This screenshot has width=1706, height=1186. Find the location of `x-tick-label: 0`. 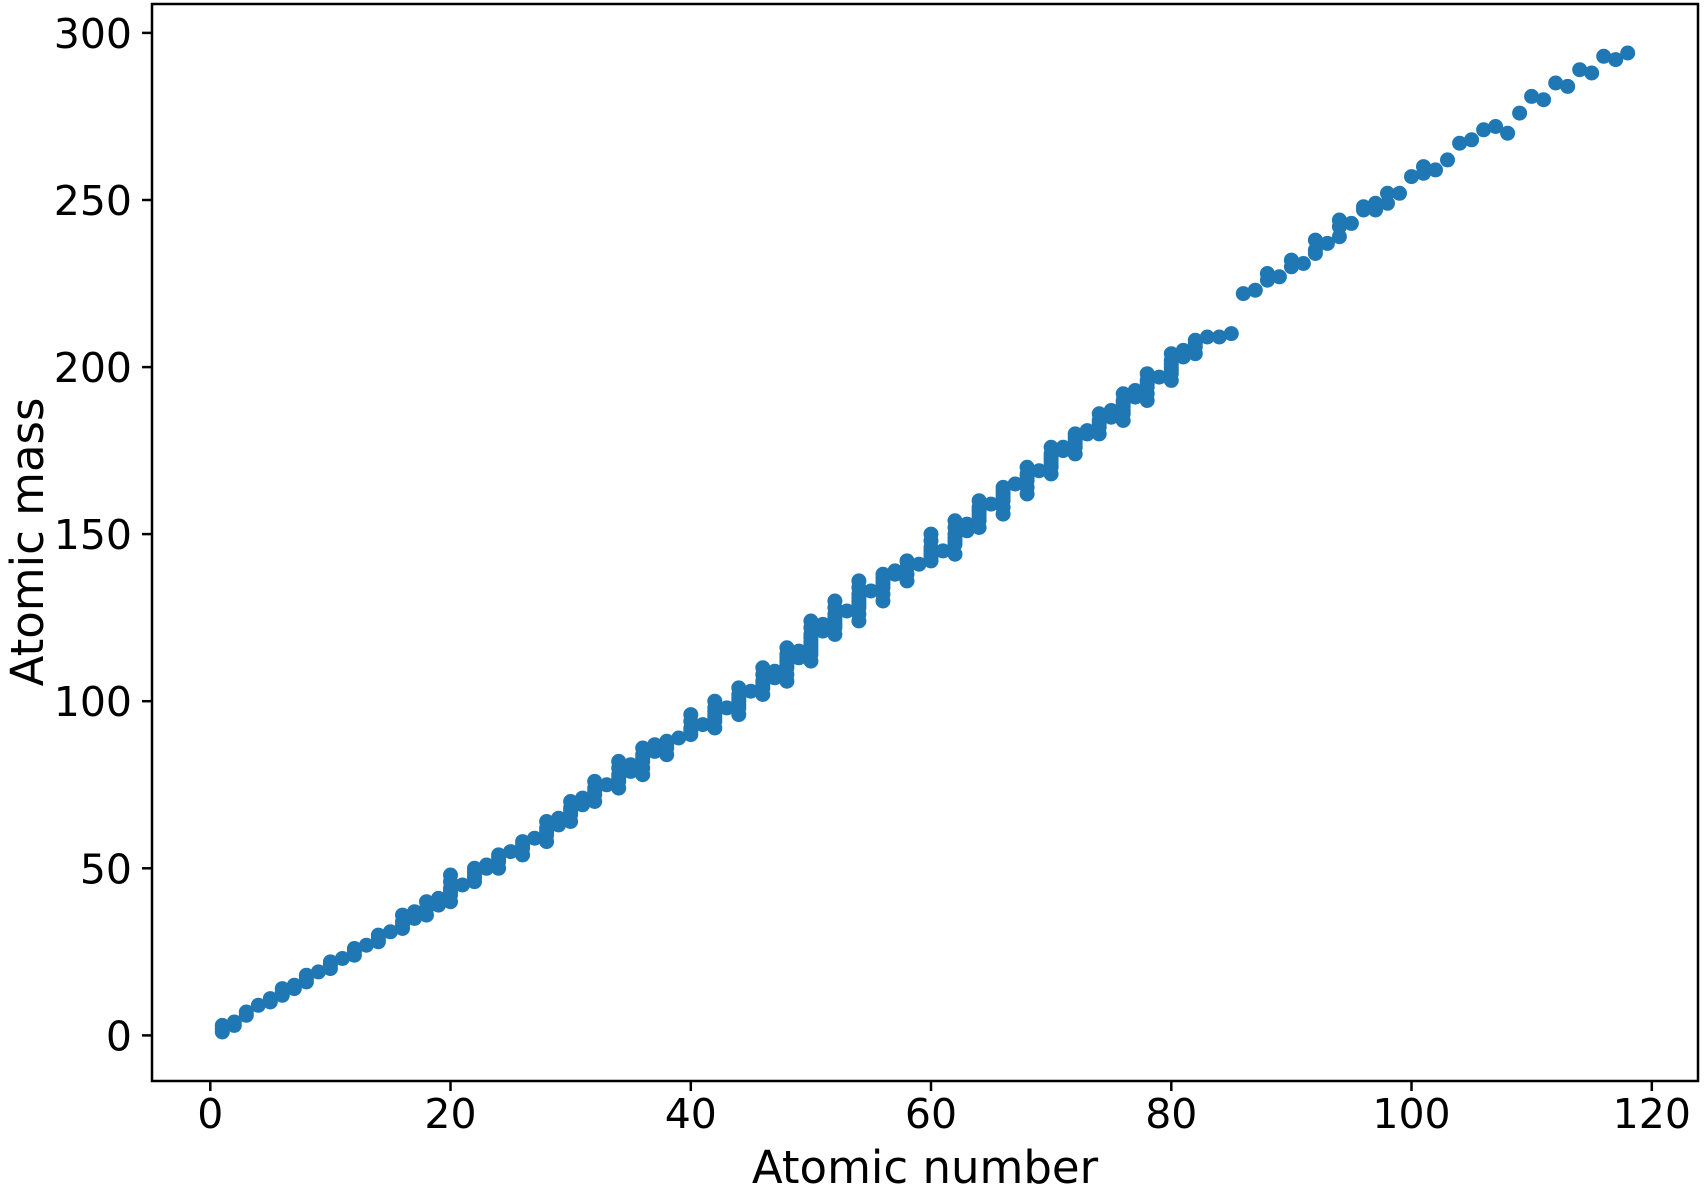

x-tick-label: 0 is located at coordinates (210, 1114).